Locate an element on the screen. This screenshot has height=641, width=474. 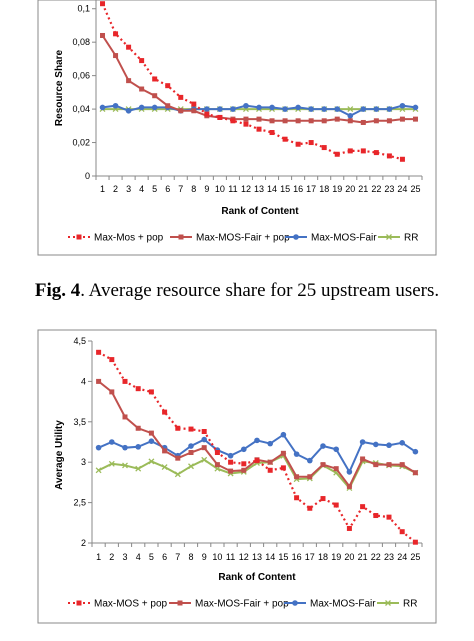
x-tick-label: 14 is located at coordinates (272, 189).